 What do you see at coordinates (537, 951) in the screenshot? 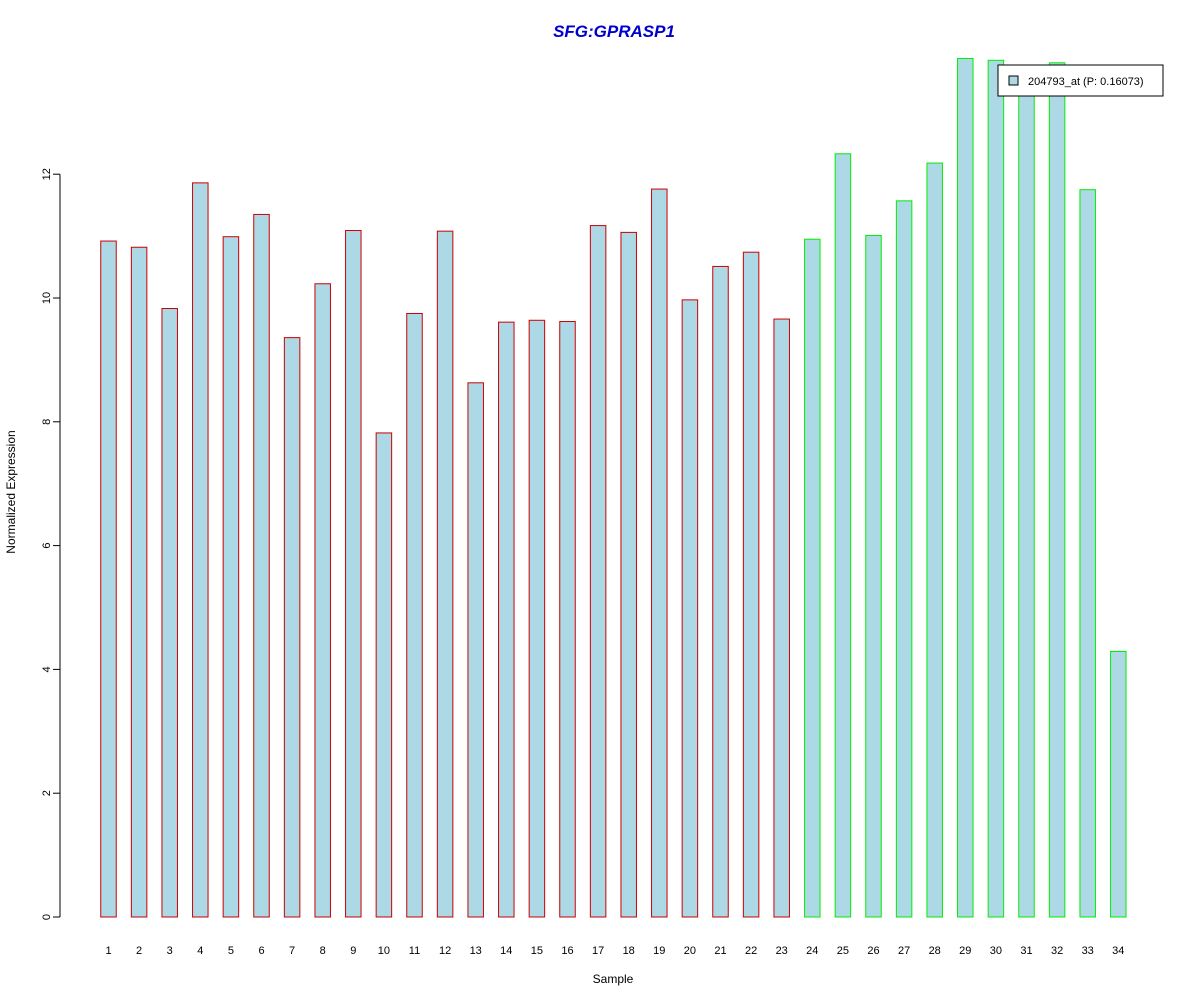
I see `x-tick-label: 15` at bounding box center [537, 951].